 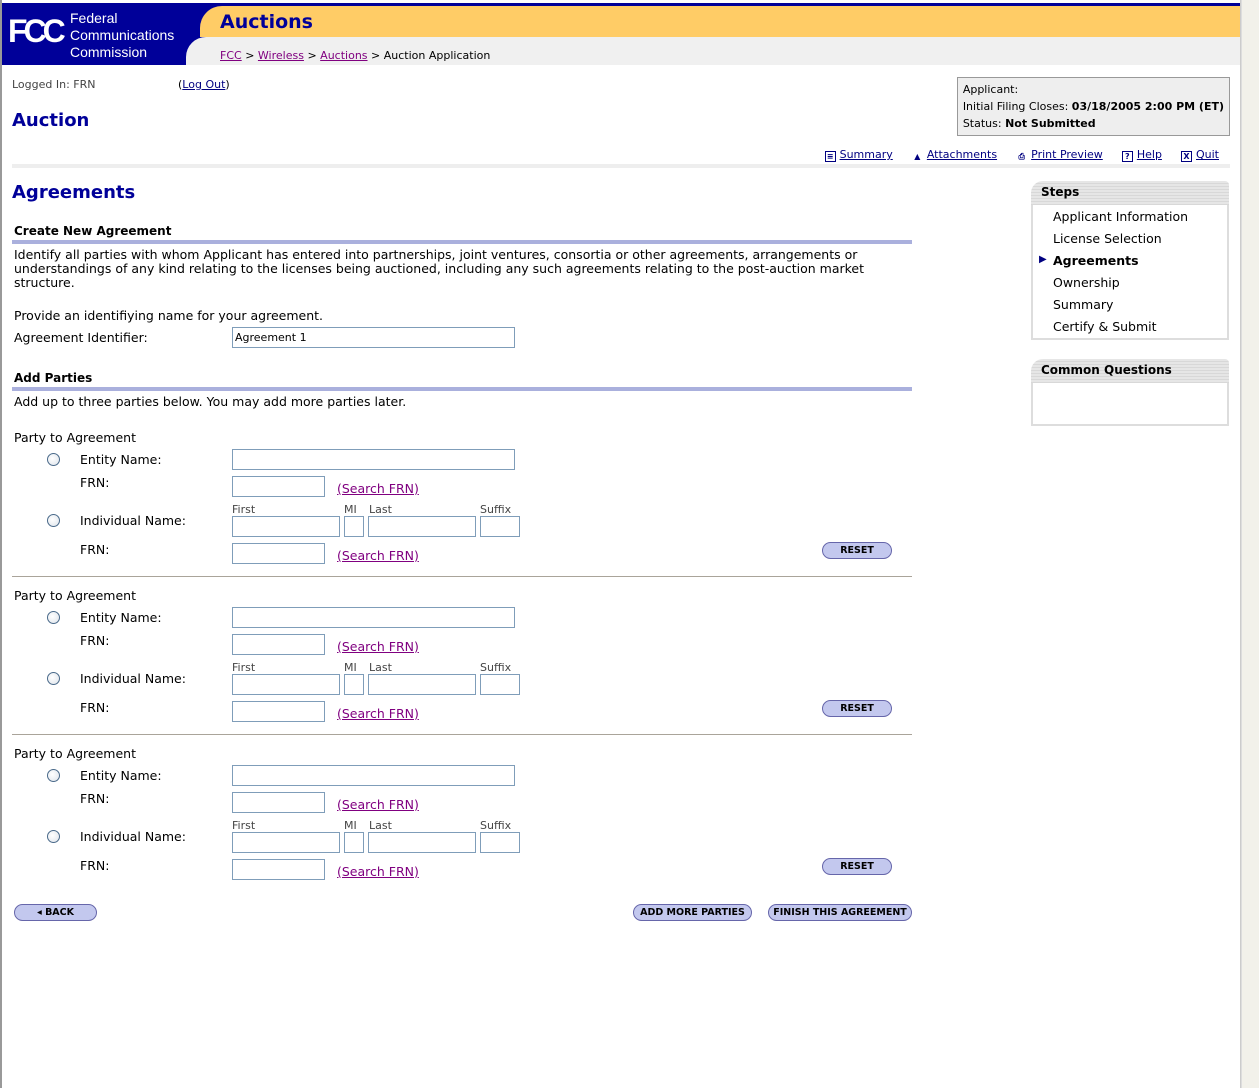 I want to click on back-label: BACK, so click(x=59, y=912).